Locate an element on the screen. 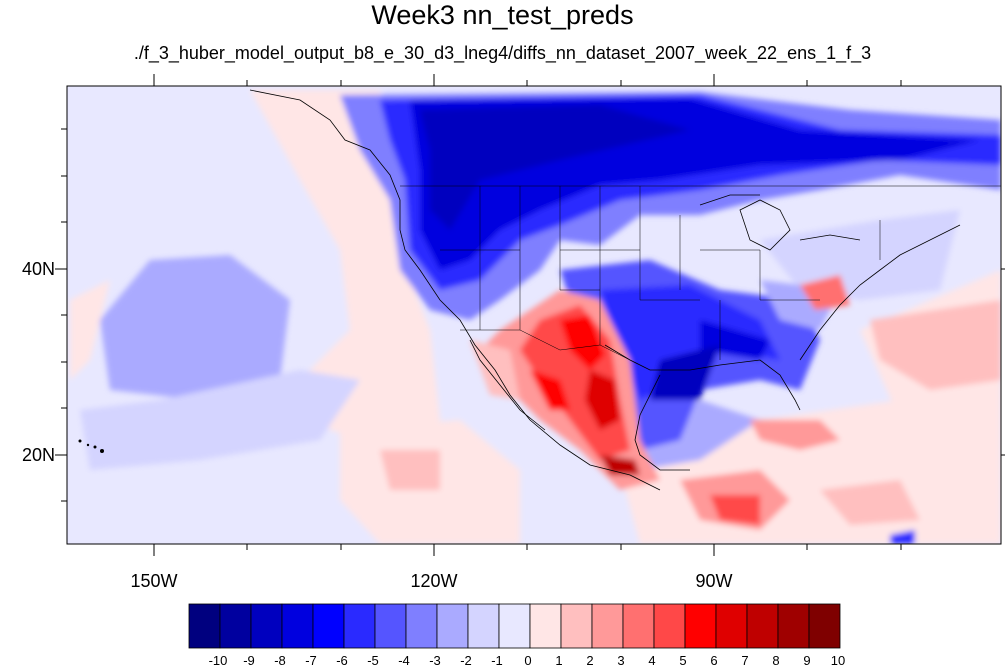 The image size is (1005, 672). colorbar-label: 1 is located at coordinates (559, 660).